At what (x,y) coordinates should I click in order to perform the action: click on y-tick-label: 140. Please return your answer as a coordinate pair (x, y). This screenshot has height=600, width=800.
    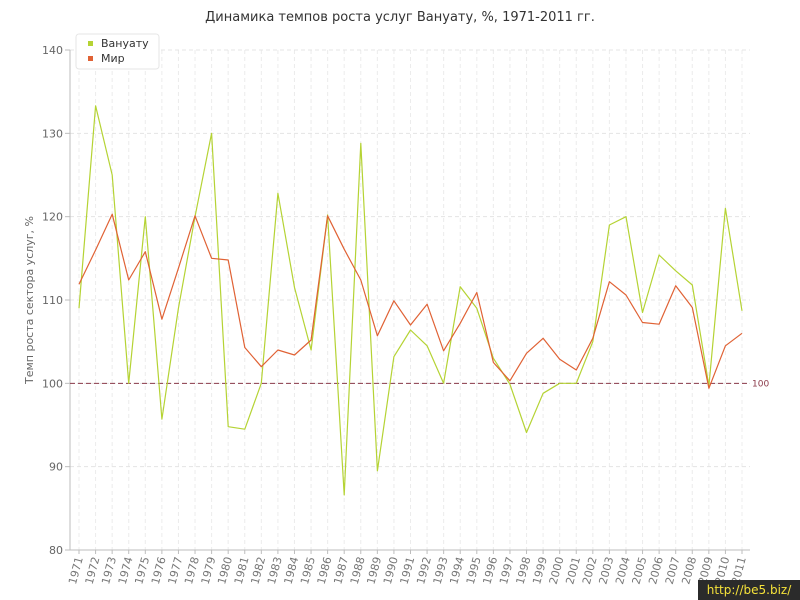
    Looking at the image, I should click on (52, 50).